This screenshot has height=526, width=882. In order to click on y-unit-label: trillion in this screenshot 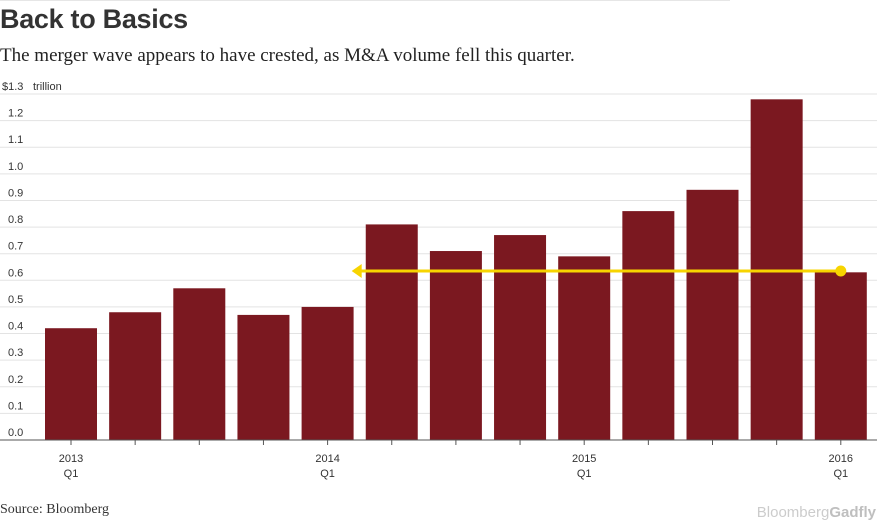, I will do `click(47, 87)`.